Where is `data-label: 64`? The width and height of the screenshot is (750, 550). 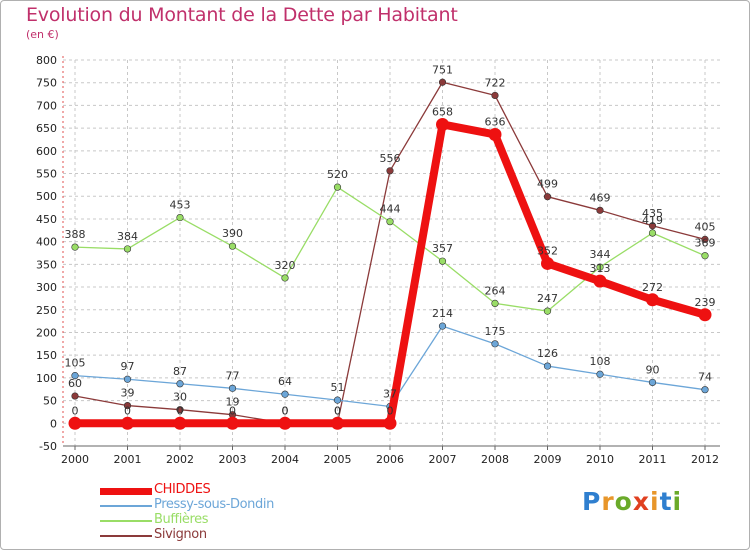 data-label: 64 is located at coordinates (285, 381).